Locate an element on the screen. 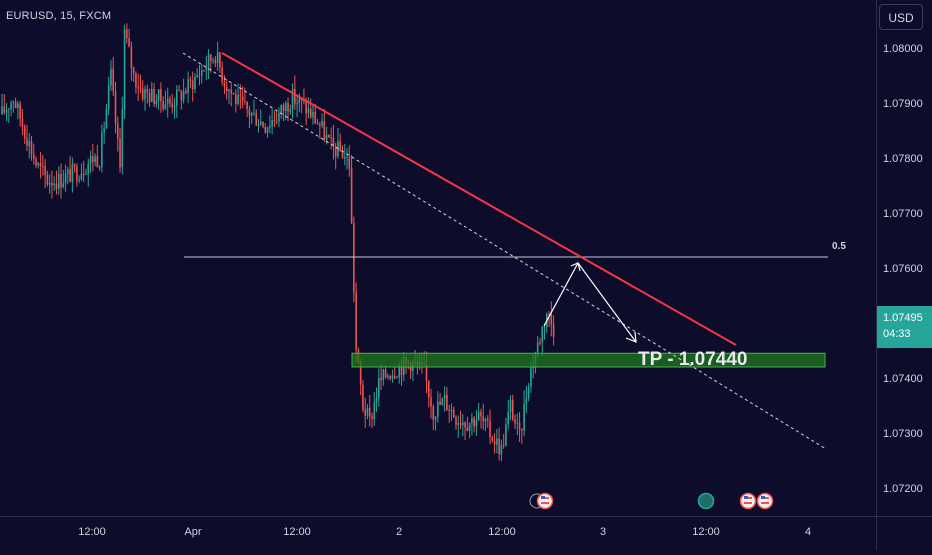 This screenshot has width=932, height=555. projection-path is located at coordinates (590, 302).